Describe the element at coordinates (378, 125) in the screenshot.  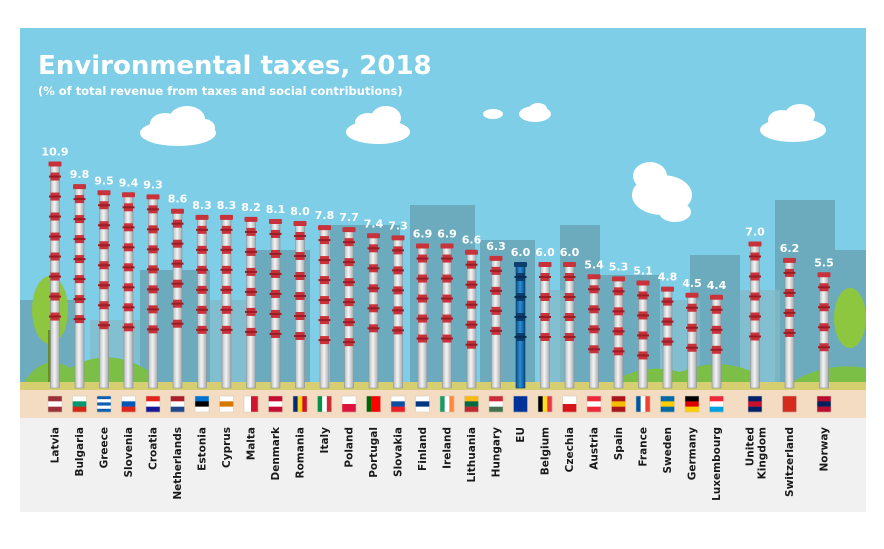
I see `cloud` at that location.